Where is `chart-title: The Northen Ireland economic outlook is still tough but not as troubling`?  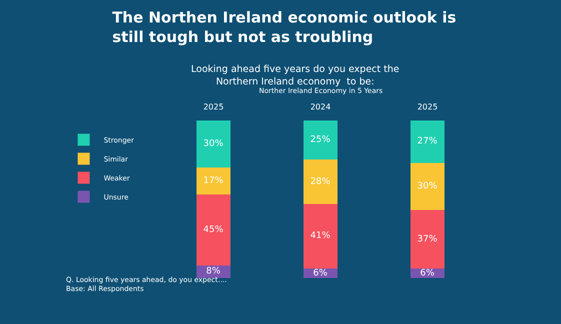 chart-title: The Northen Ireland economic outlook is still tough but not as troubling is located at coordinates (284, 27).